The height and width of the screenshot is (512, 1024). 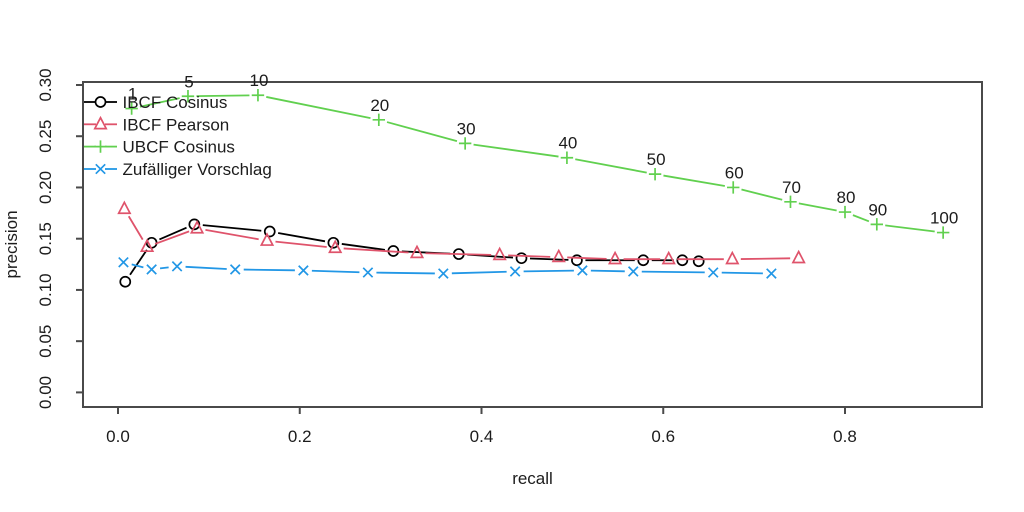 What do you see at coordinates (45, 289) in the screenshot?
I see `y-tick-label: 0.10` at bounding box center [45, 289].